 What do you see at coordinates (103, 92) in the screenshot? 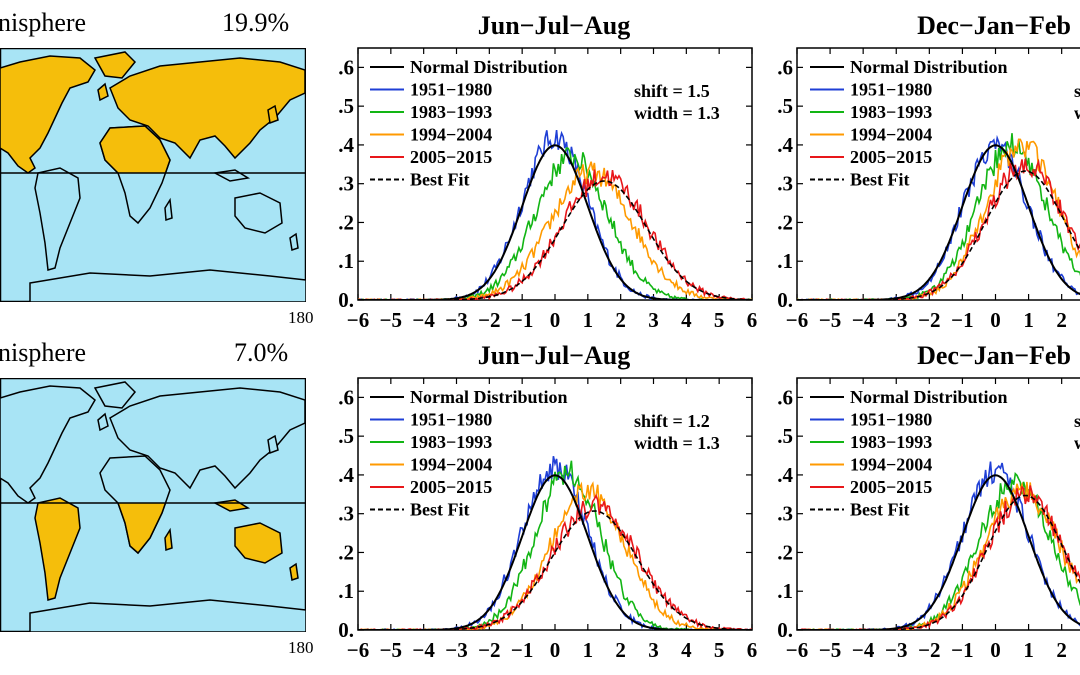
I see `continent-uk` at bounding box center [103, 92].